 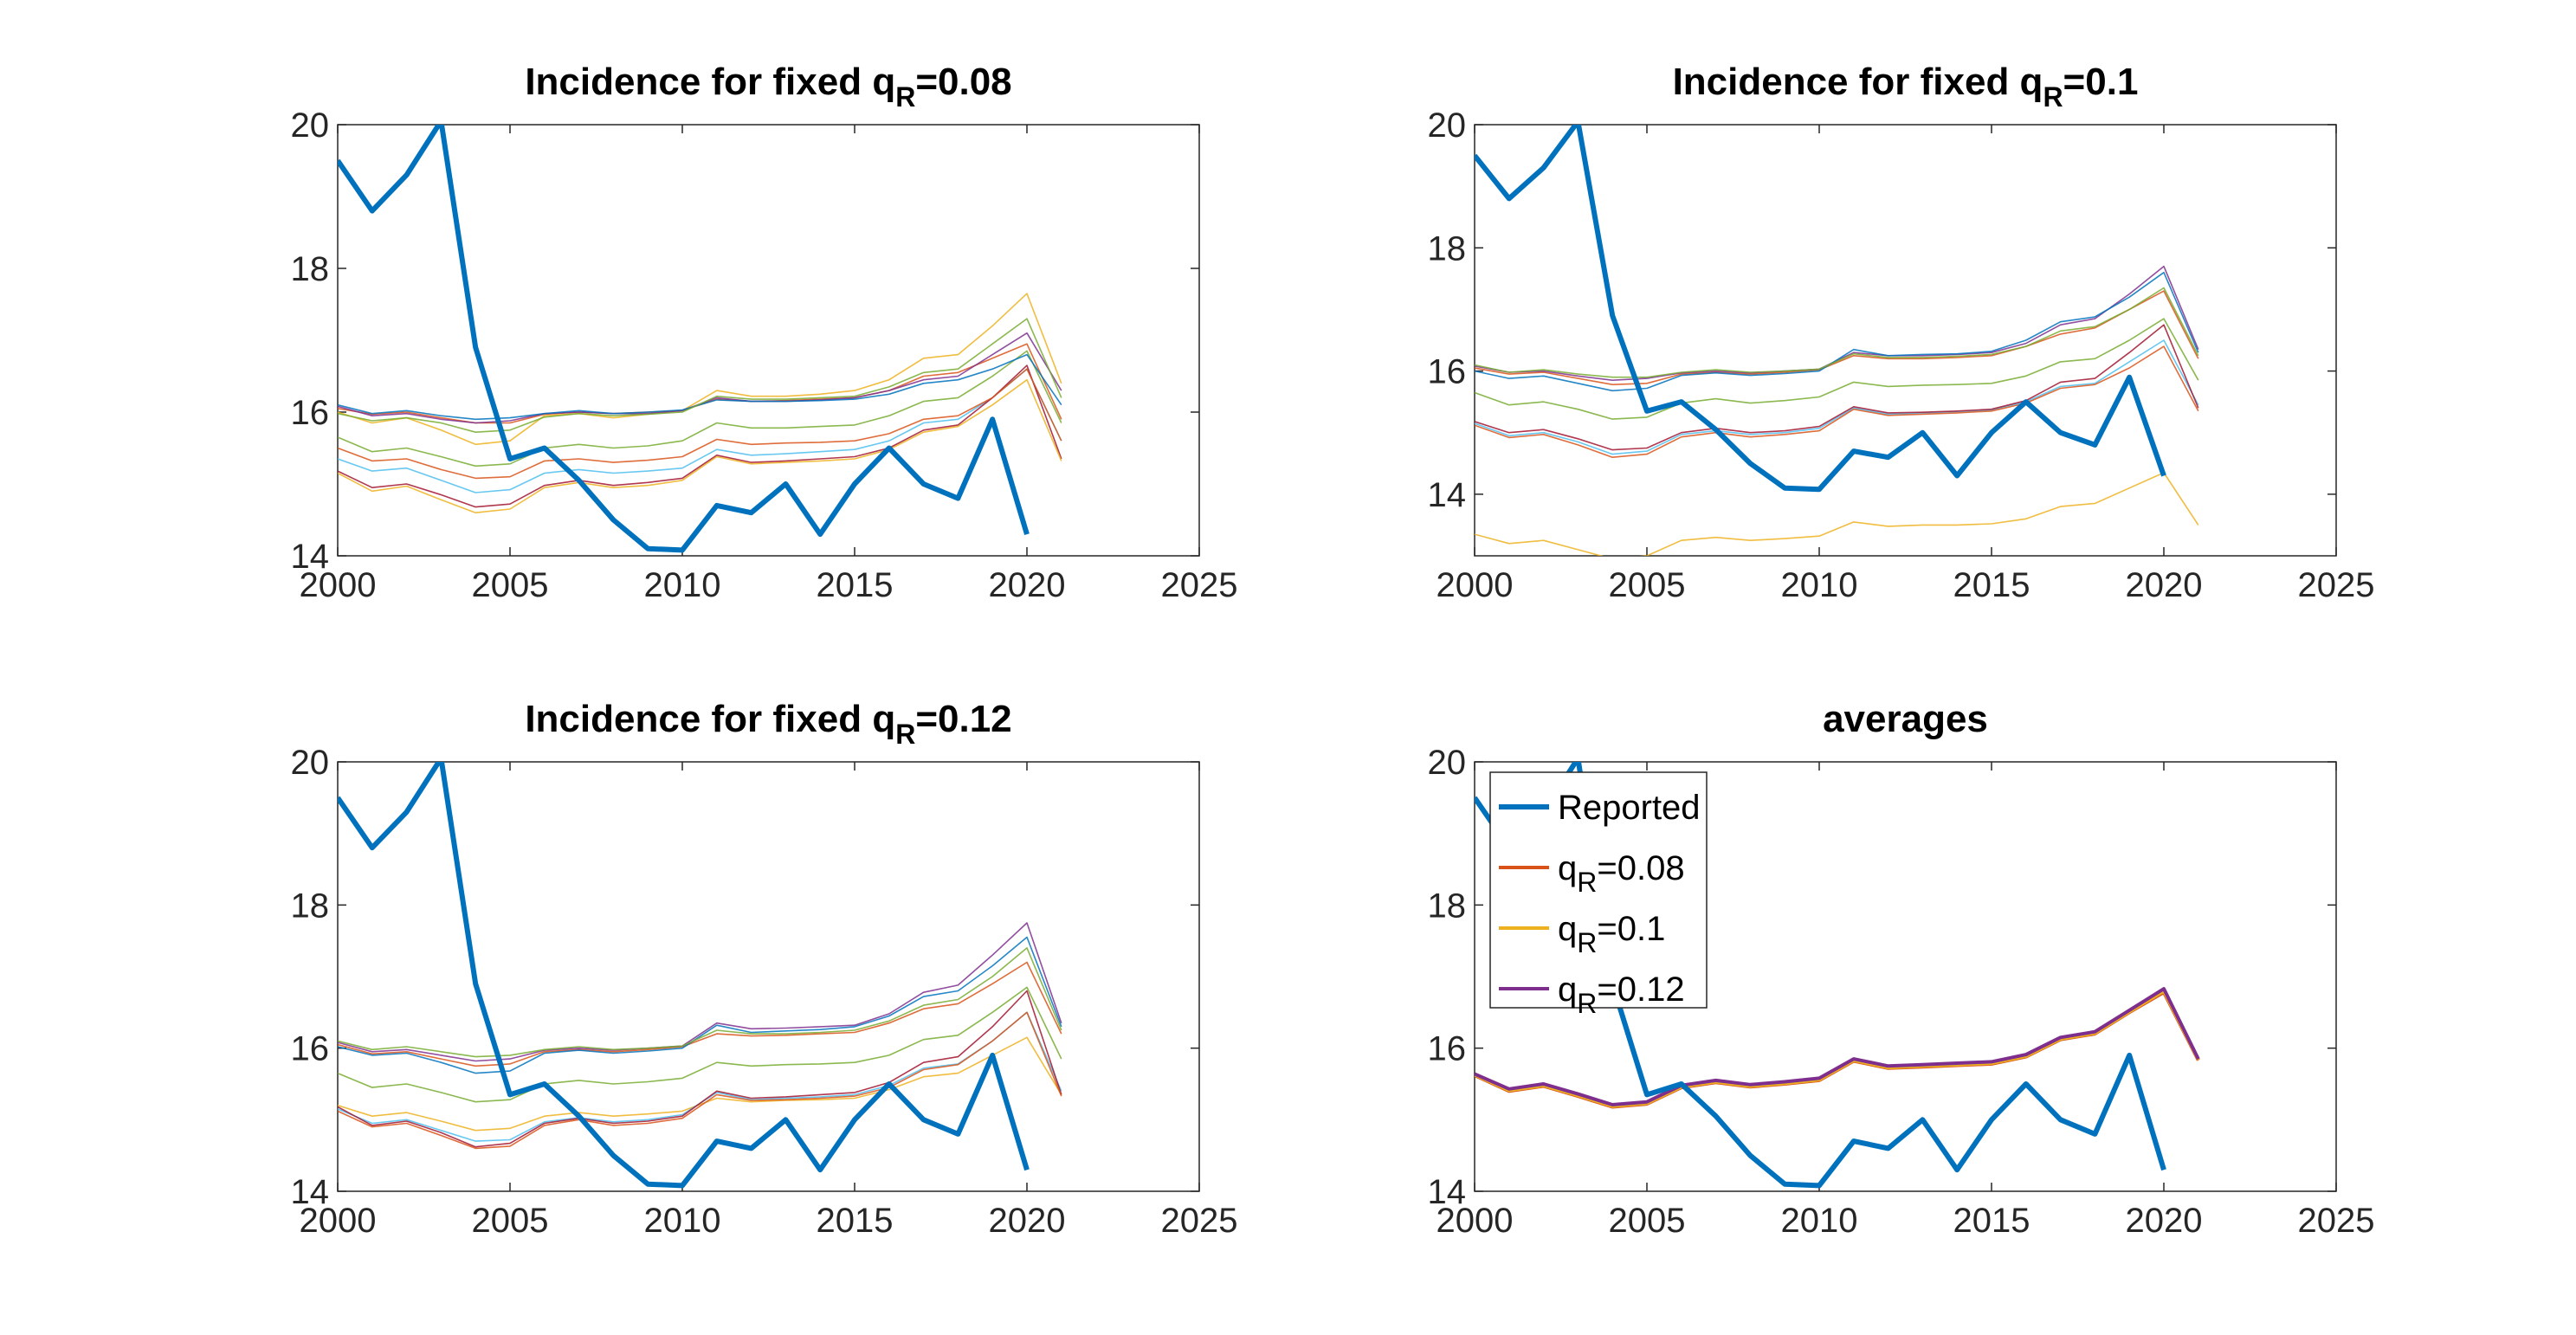 What do you see at coordinates (1622, 995) in the screenshot?
I see `legend-label: qR=0.12` at bounding box center [1622, 995].